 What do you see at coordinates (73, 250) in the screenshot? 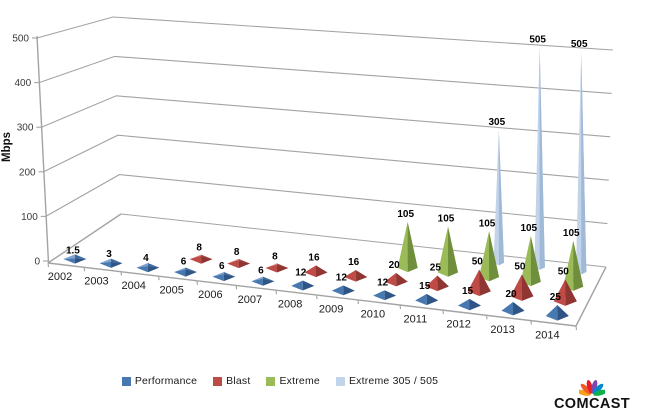
I see `data-label: 1.5` at bounding box center [73, 250].